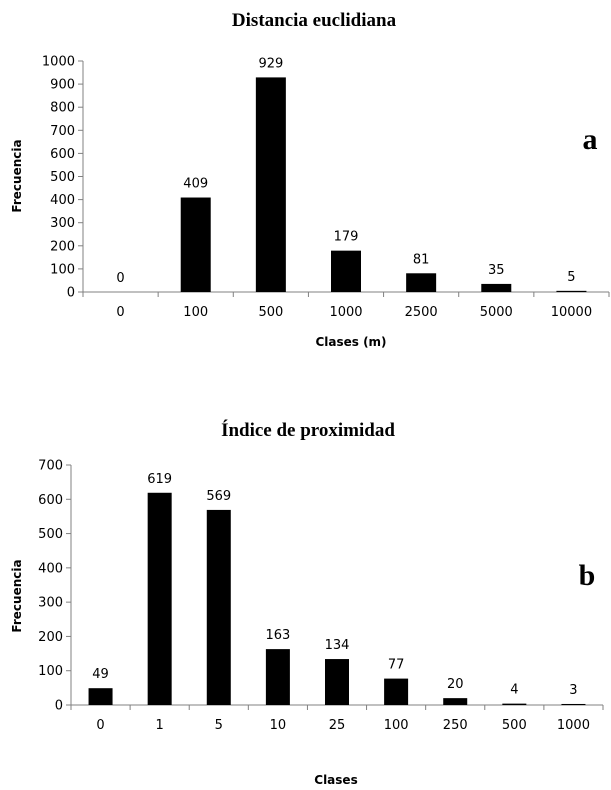 This screenshot has width=611, height=790. Describe the element at coordinates (62, 131) in the screenshot. I see `chart-a-y-tick-label: 700` at that location.